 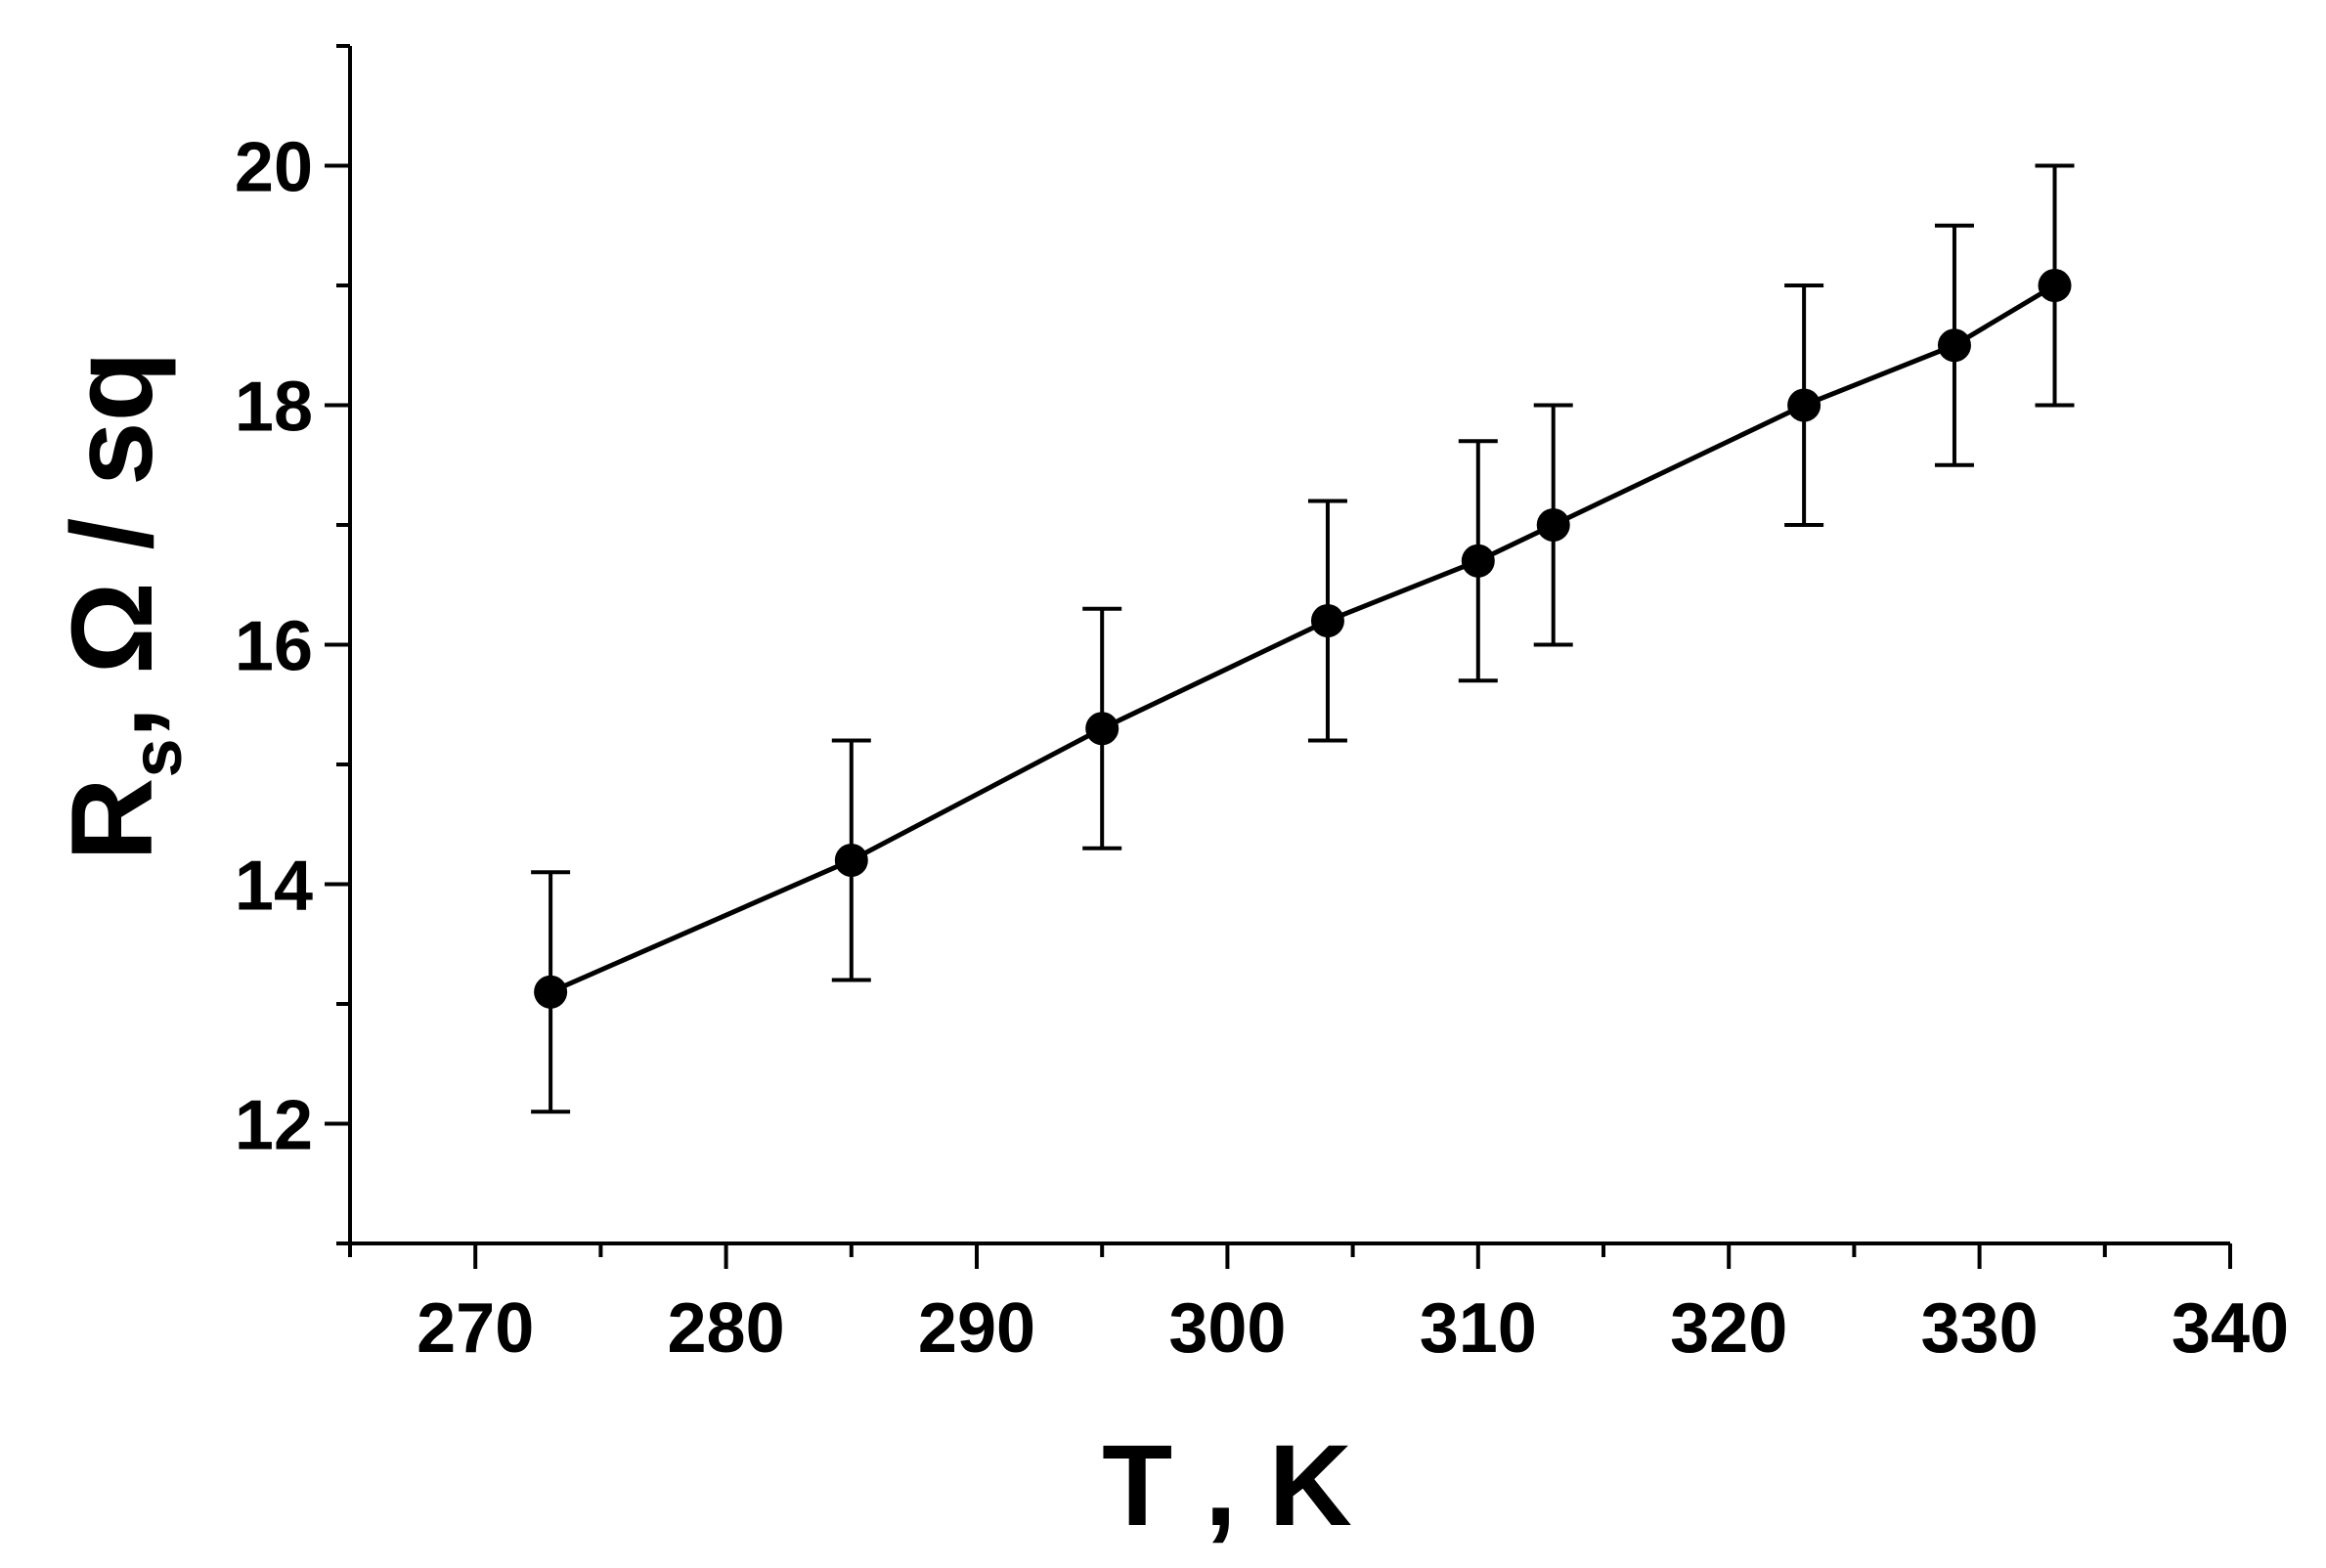 What do you see at coordinates (1479, 1329) in the screenshot?
I see `x-tick-label: 310` at bounding box center [1479, 1329].